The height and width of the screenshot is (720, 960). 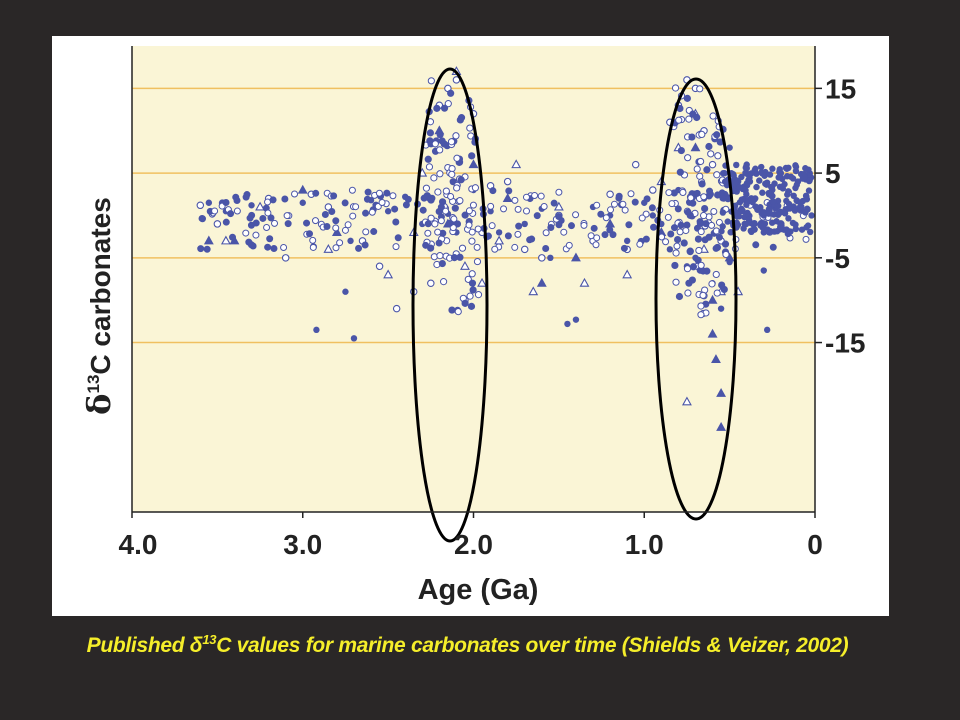 What do you see at coordinates (100, 285) in the screenshot?
I see `y-axis-label-text: C carbonates` at bounding box center [100, 285].